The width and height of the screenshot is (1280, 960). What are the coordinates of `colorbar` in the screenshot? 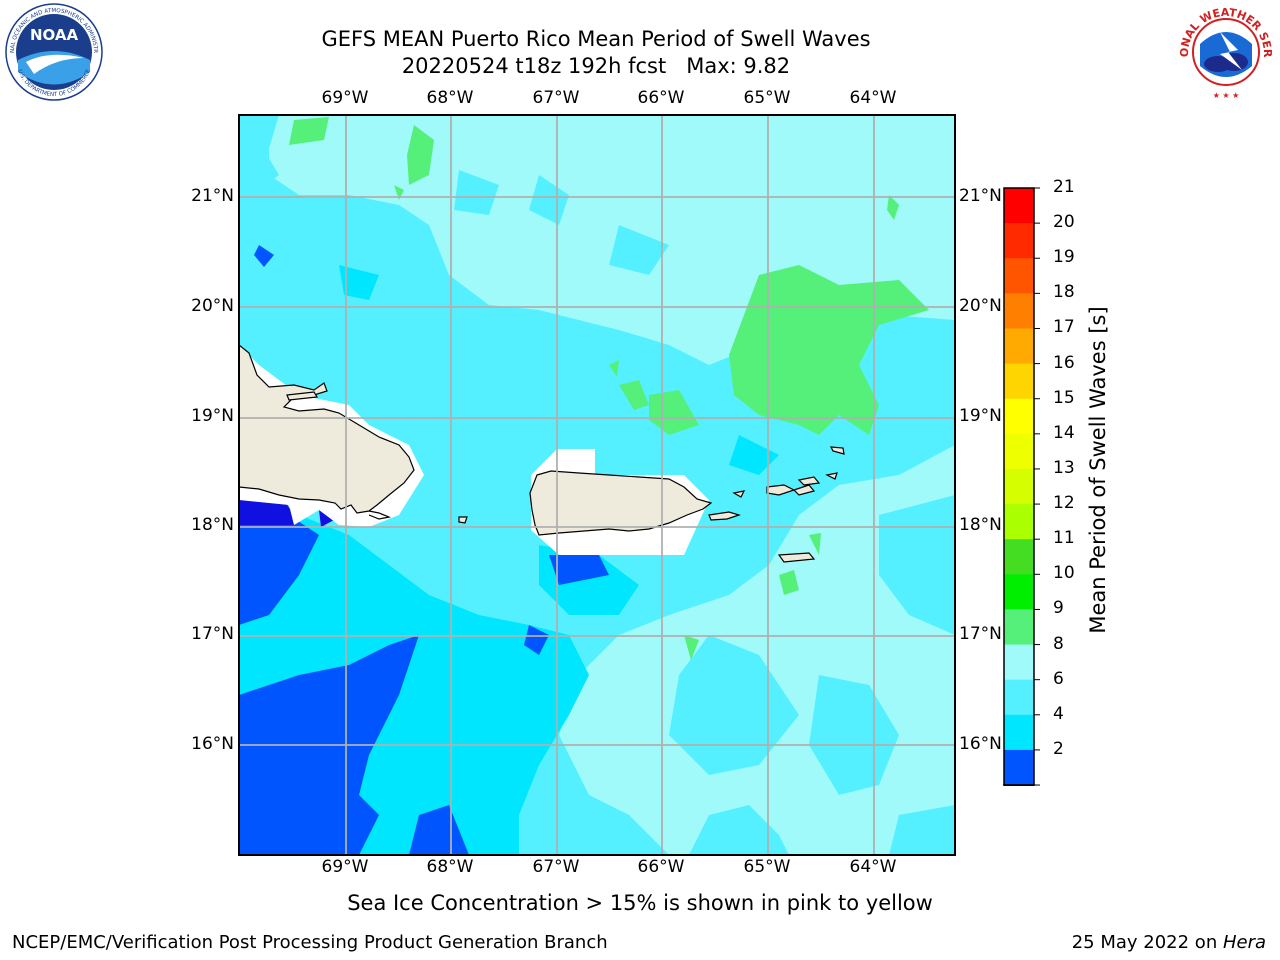 It's located at (1021, 486).